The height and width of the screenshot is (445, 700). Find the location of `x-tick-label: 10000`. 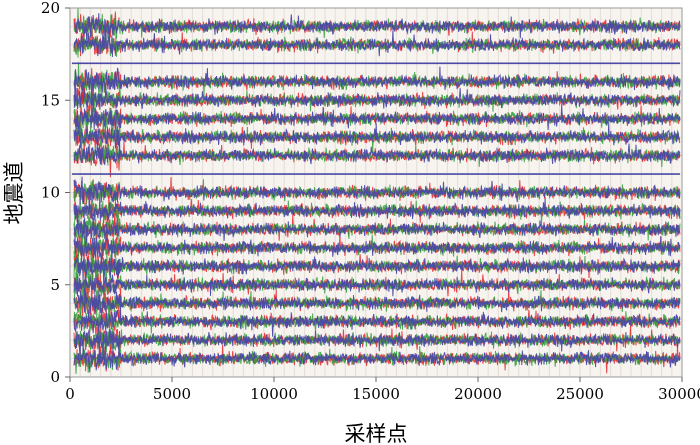

x-tick-label: 10000 is located at coordinates (274, 394).